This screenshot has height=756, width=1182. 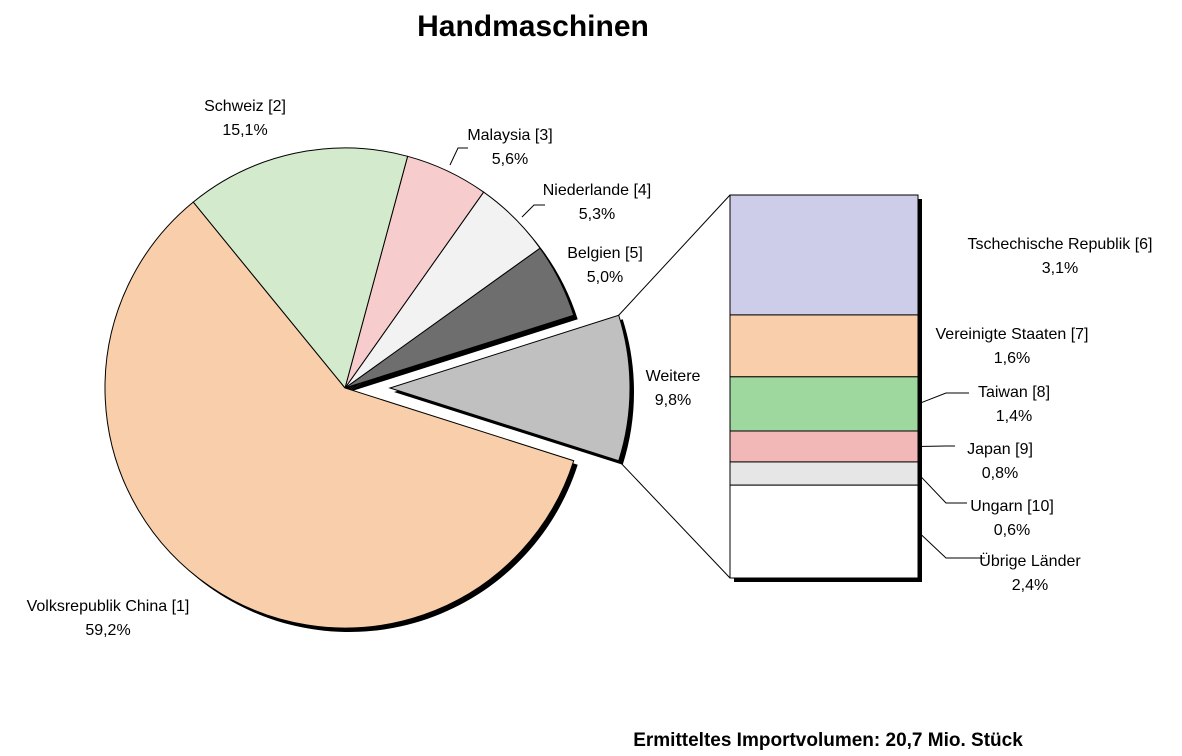 I want to click on bar-value-label: 0,8%, so click(x=1000, y=473).